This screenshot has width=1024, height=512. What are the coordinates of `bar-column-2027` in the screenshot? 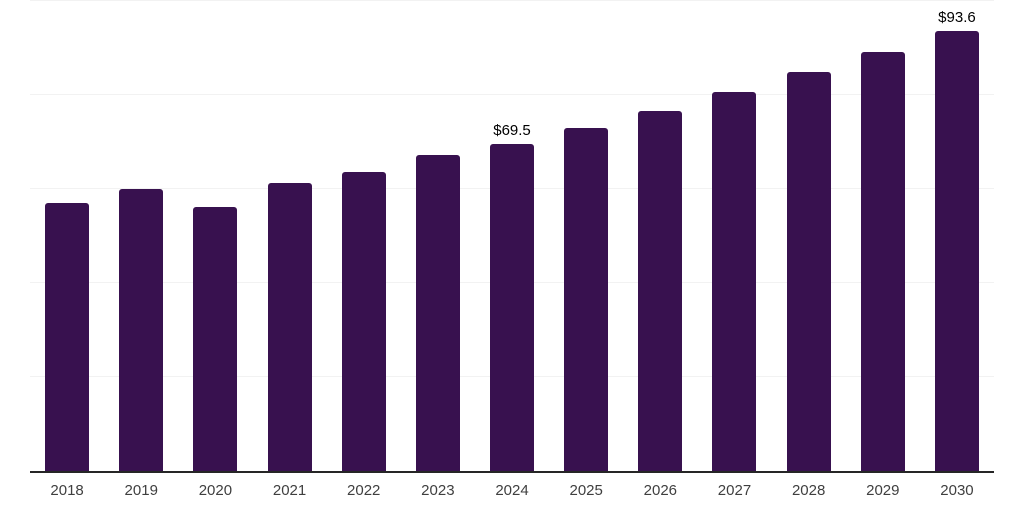 It's located at (734, 236).